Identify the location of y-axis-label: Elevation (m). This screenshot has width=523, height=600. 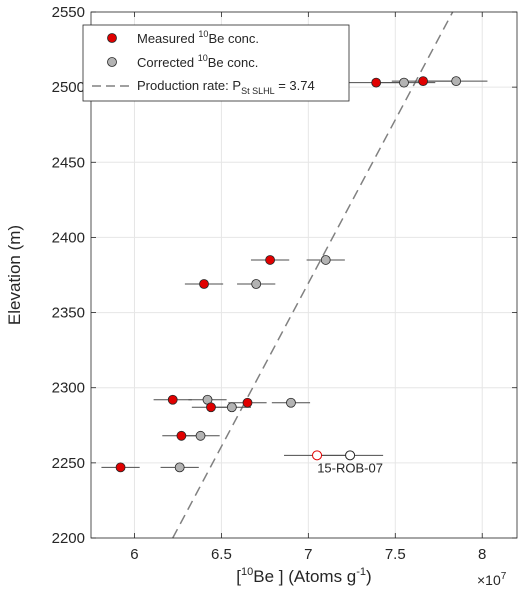
(14, 275).